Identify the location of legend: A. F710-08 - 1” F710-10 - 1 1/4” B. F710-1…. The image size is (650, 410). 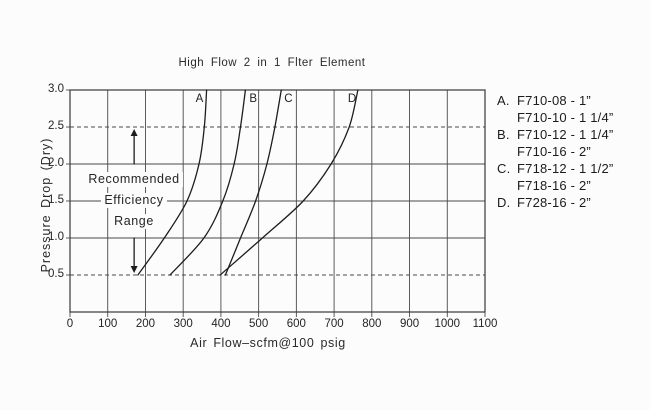
(555, 151).